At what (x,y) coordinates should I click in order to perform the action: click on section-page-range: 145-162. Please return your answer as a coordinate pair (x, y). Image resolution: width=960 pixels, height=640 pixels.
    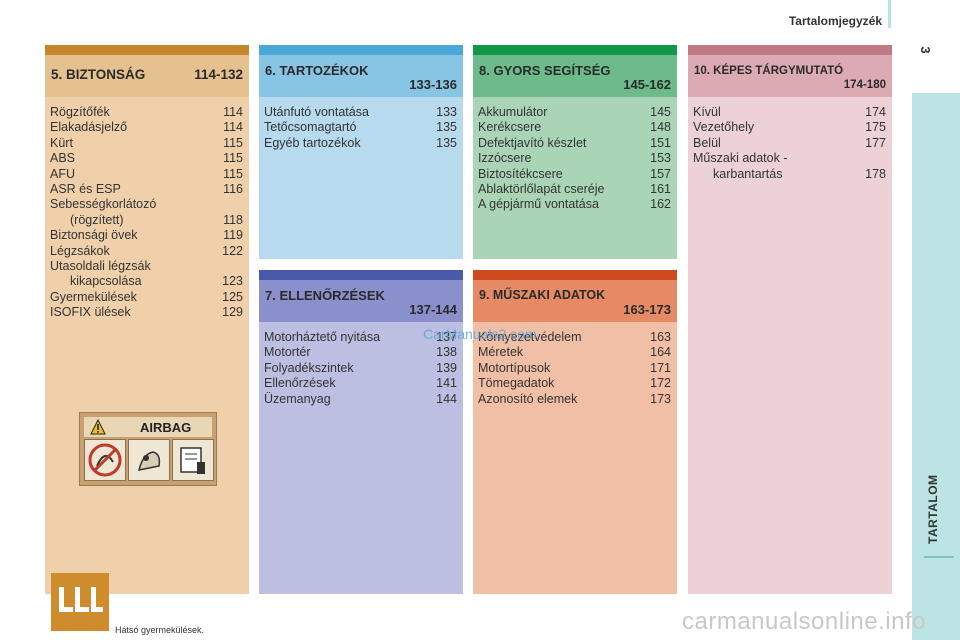
    Looking at the image, I should click on (647, 84).